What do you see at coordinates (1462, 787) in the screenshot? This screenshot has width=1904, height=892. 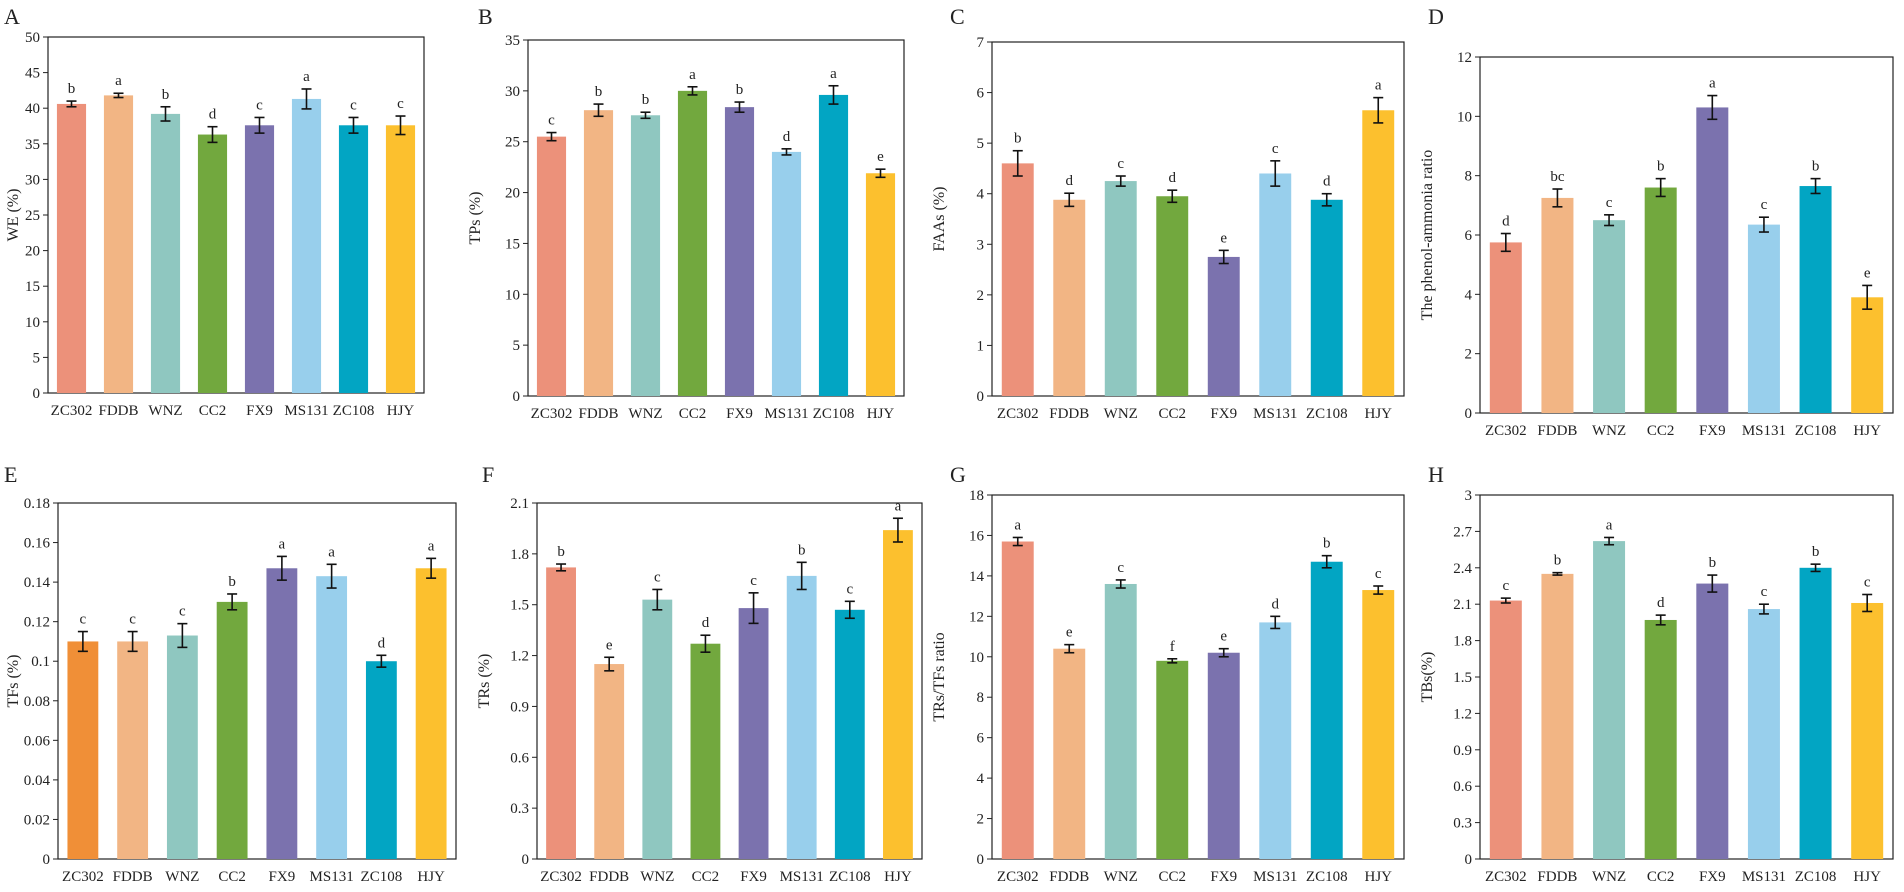 I see `y-tick-label: 0.6` at bounding box center [1462, 787].